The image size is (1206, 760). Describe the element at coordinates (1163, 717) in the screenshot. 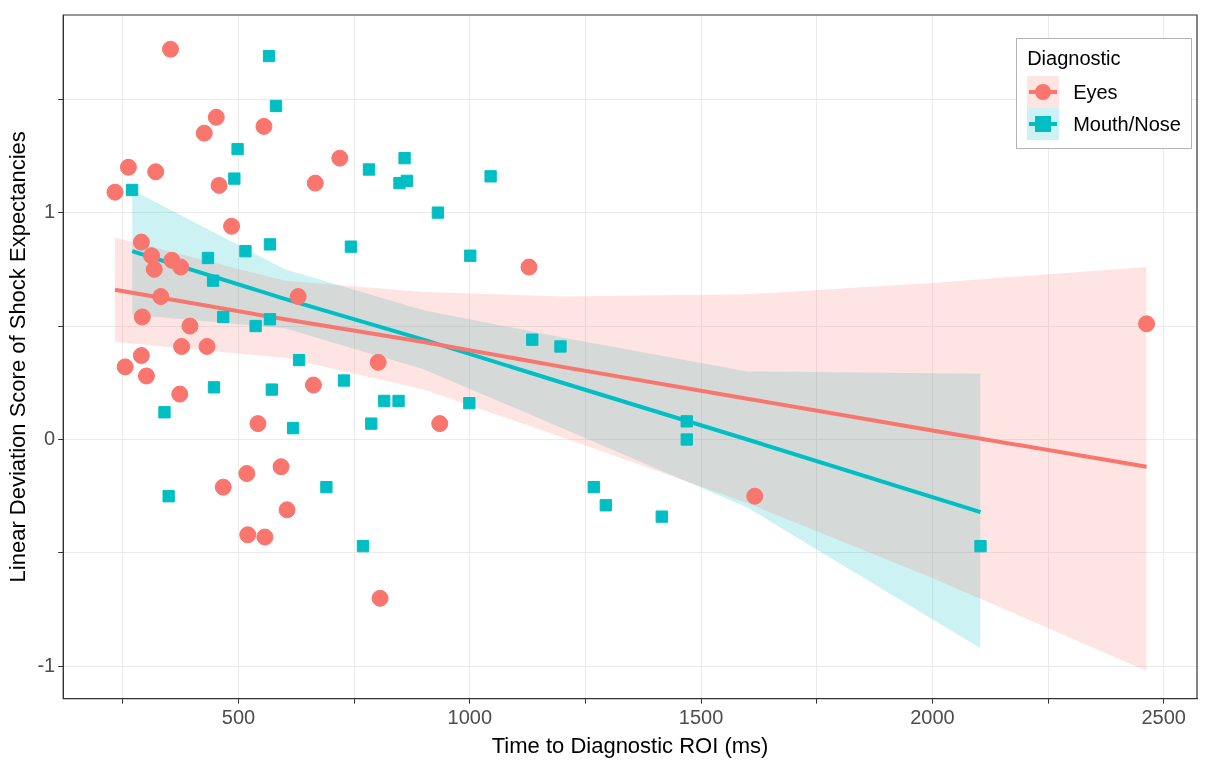

I see `x-tick-label: 2500` at that location.